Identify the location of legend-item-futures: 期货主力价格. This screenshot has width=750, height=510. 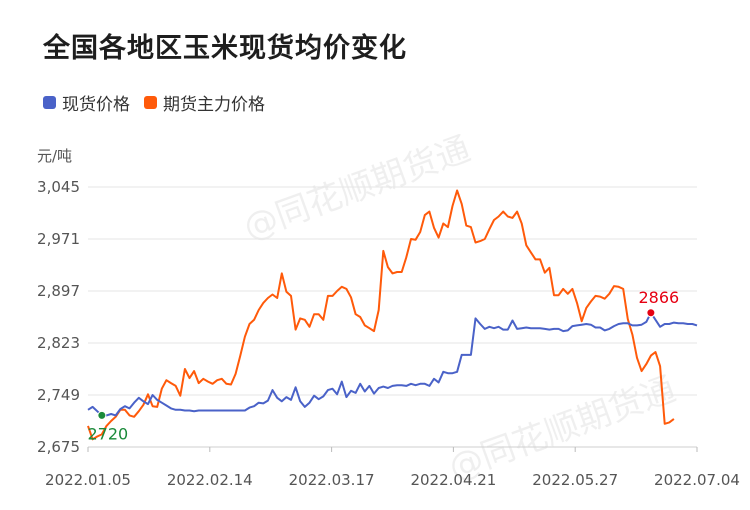
(204, 102).